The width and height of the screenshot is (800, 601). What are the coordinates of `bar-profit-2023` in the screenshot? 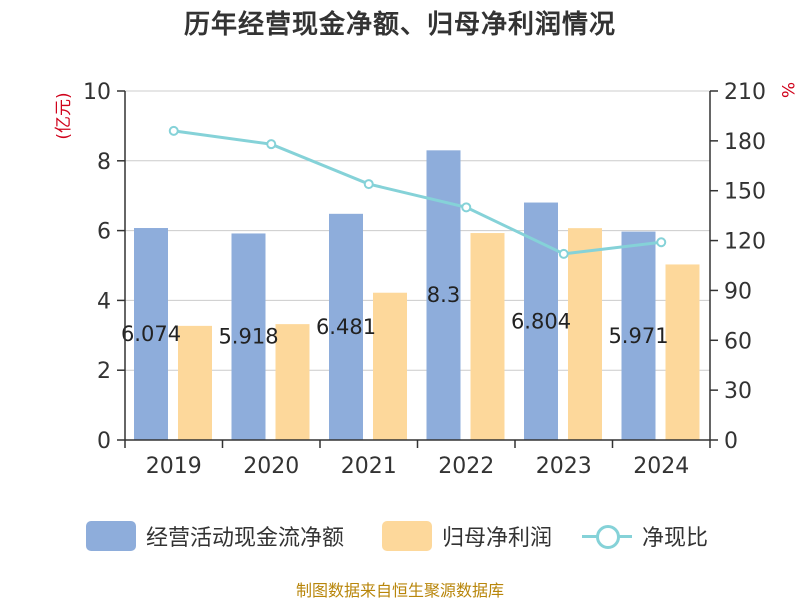 It's located at (585, 334).